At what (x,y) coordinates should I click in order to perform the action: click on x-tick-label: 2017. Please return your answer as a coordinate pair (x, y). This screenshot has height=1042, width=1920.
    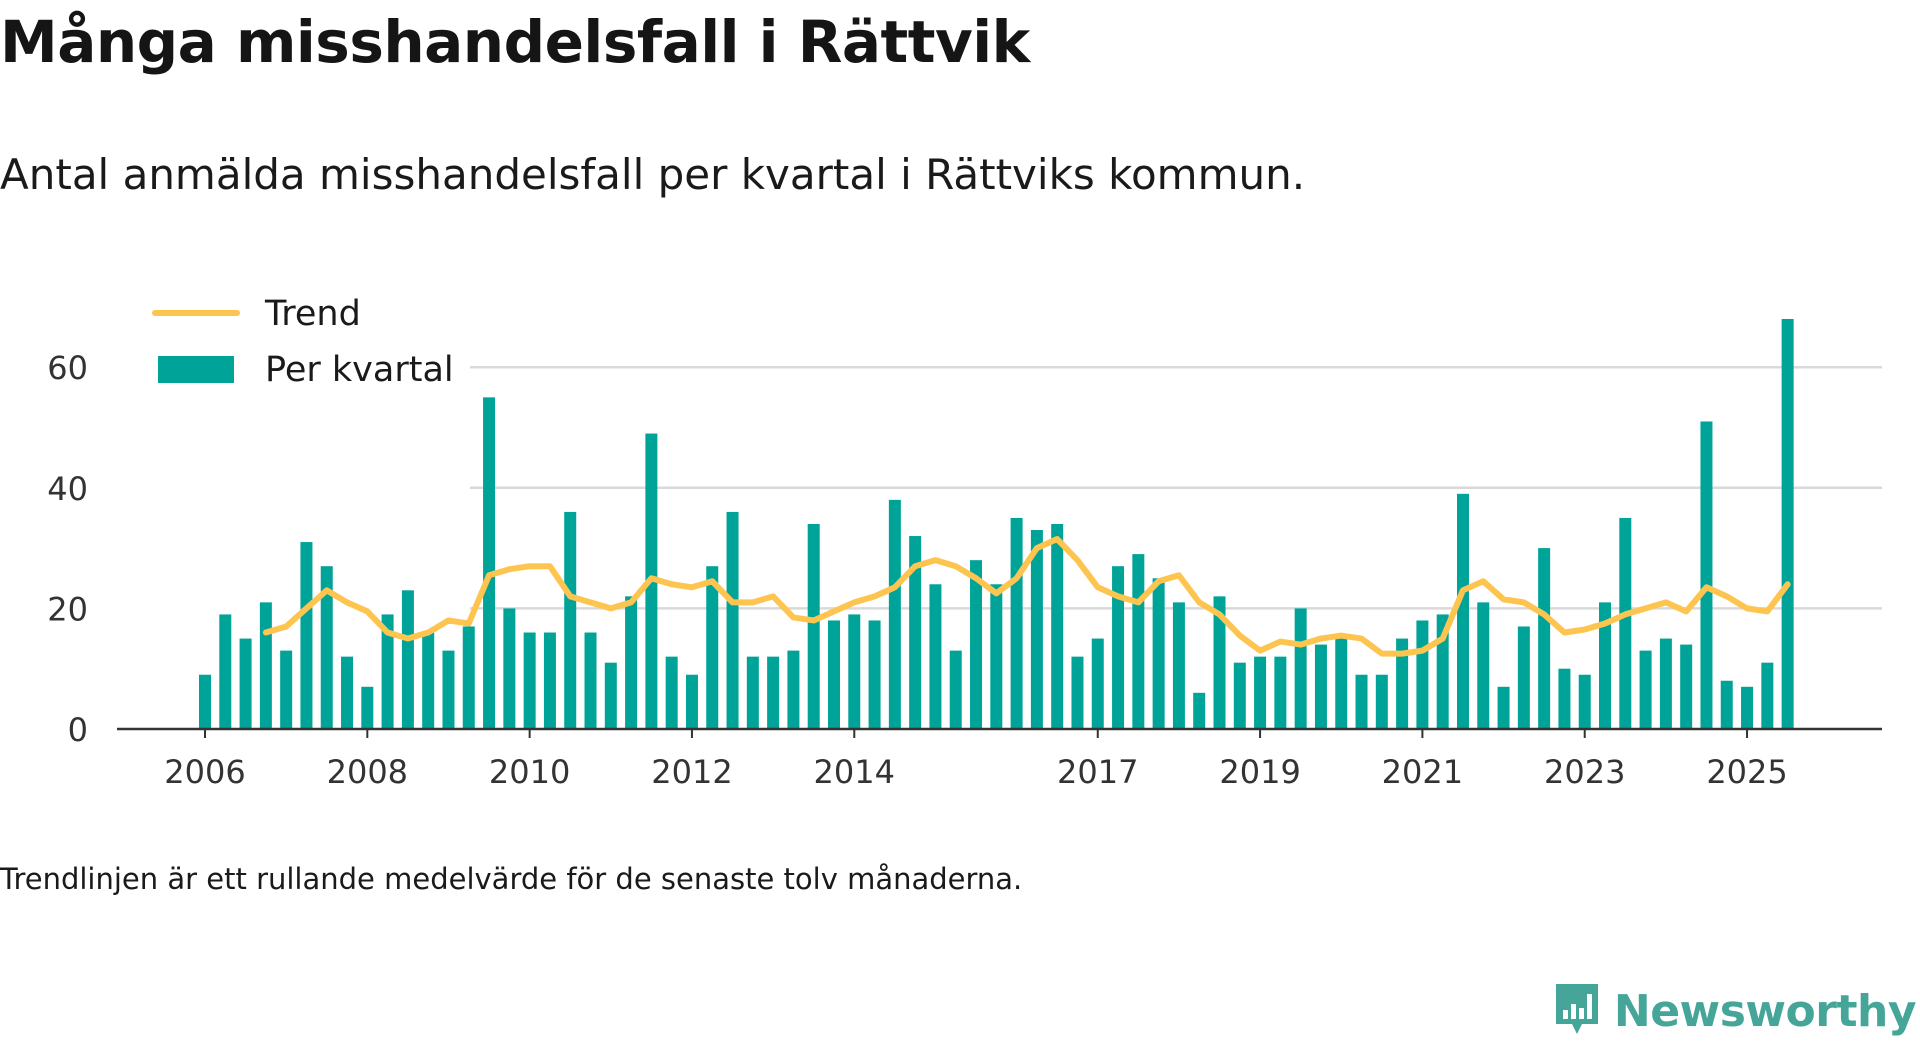
    Looking at the image, I should click on (1097, 771).